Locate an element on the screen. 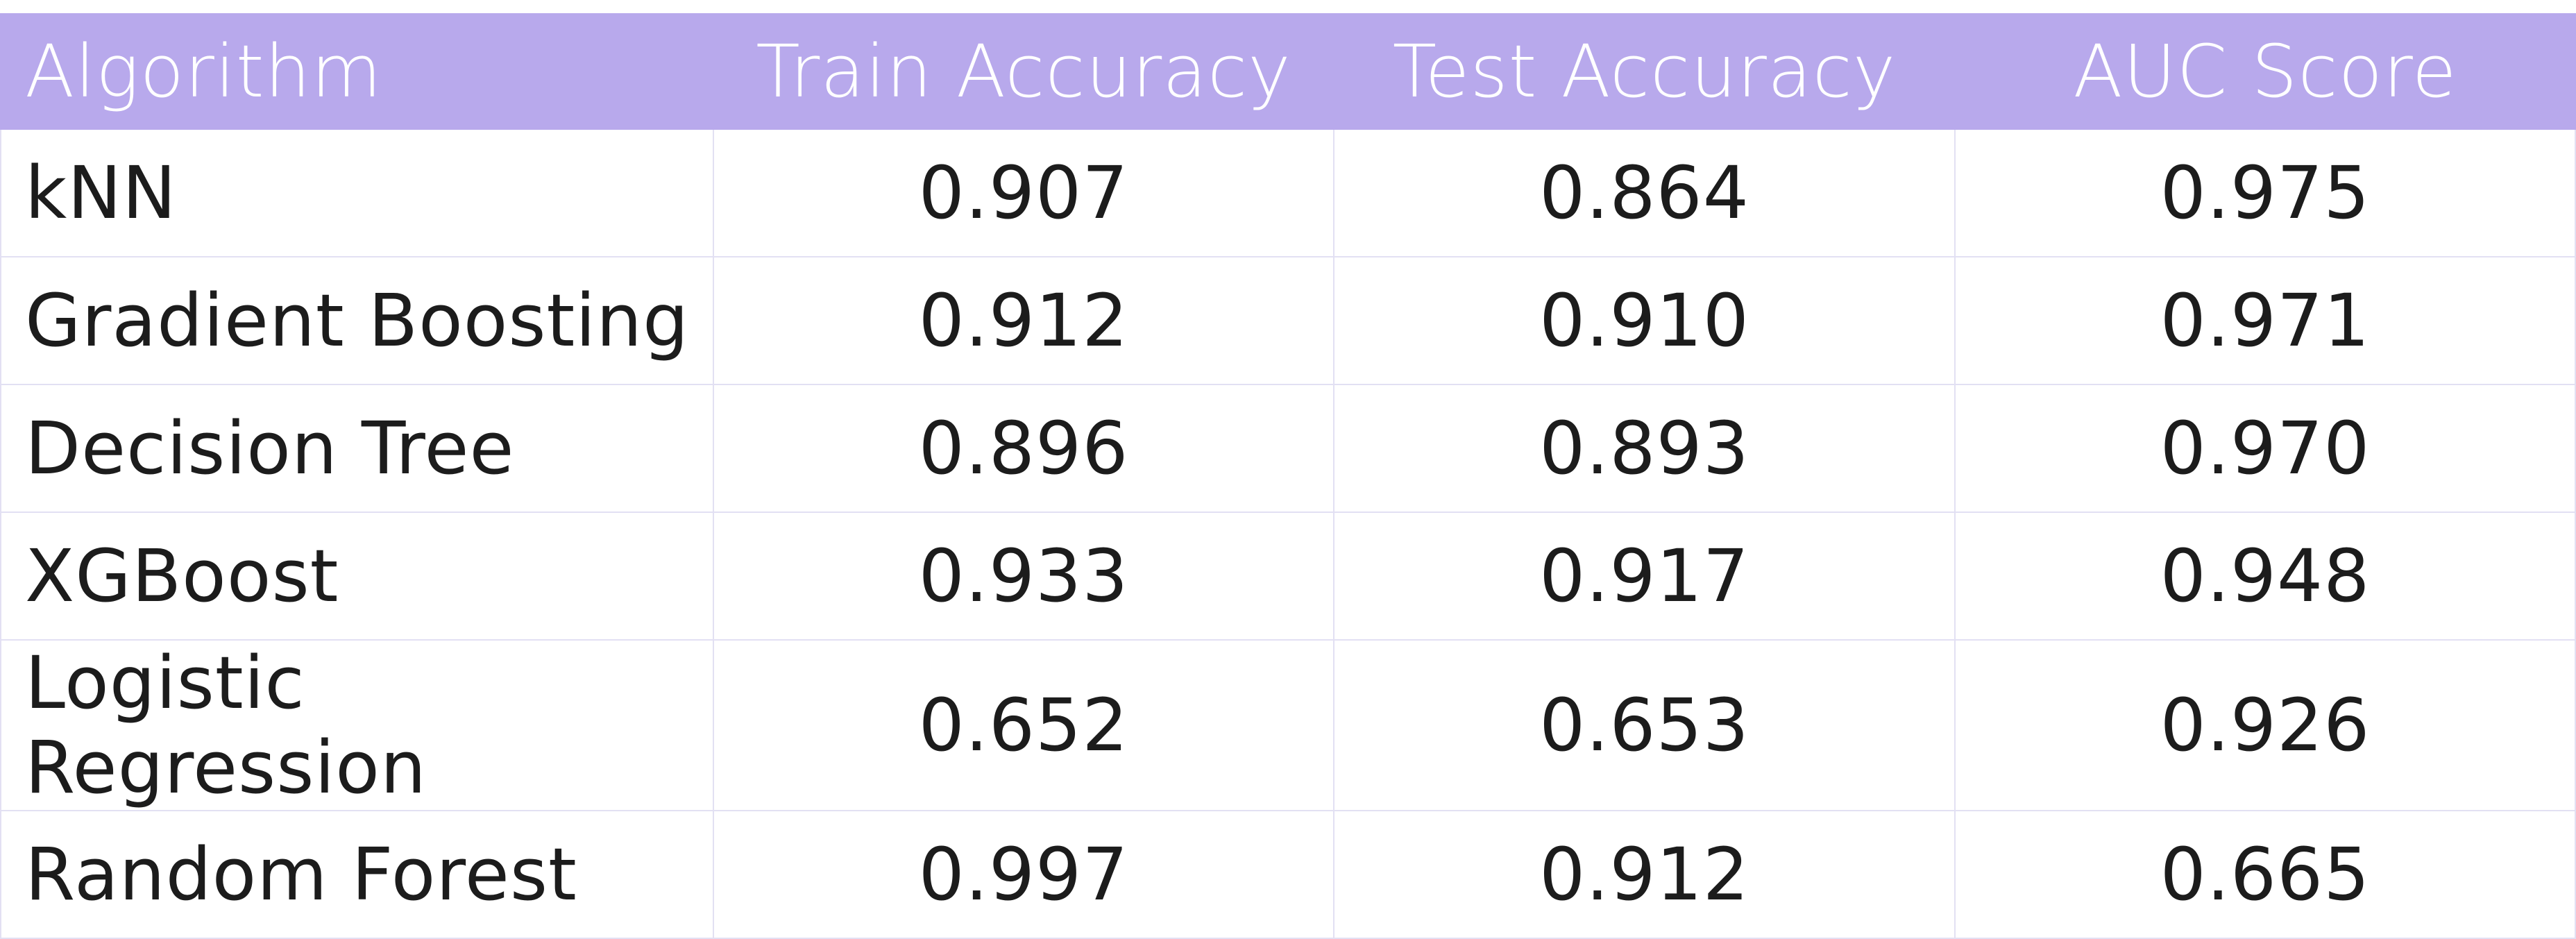 The width and height of the screenshot is (2576, 939). auc-score-cell: 0.970 is located at coordinates (2265, 448).